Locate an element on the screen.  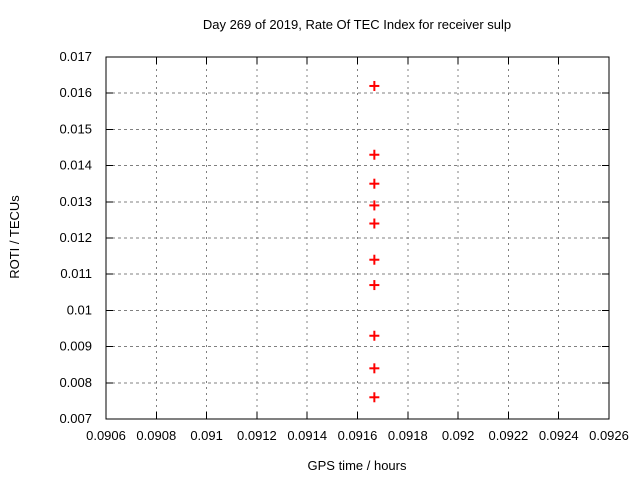
y-tick-label: 0.007 is located at coordinates (75, 418).